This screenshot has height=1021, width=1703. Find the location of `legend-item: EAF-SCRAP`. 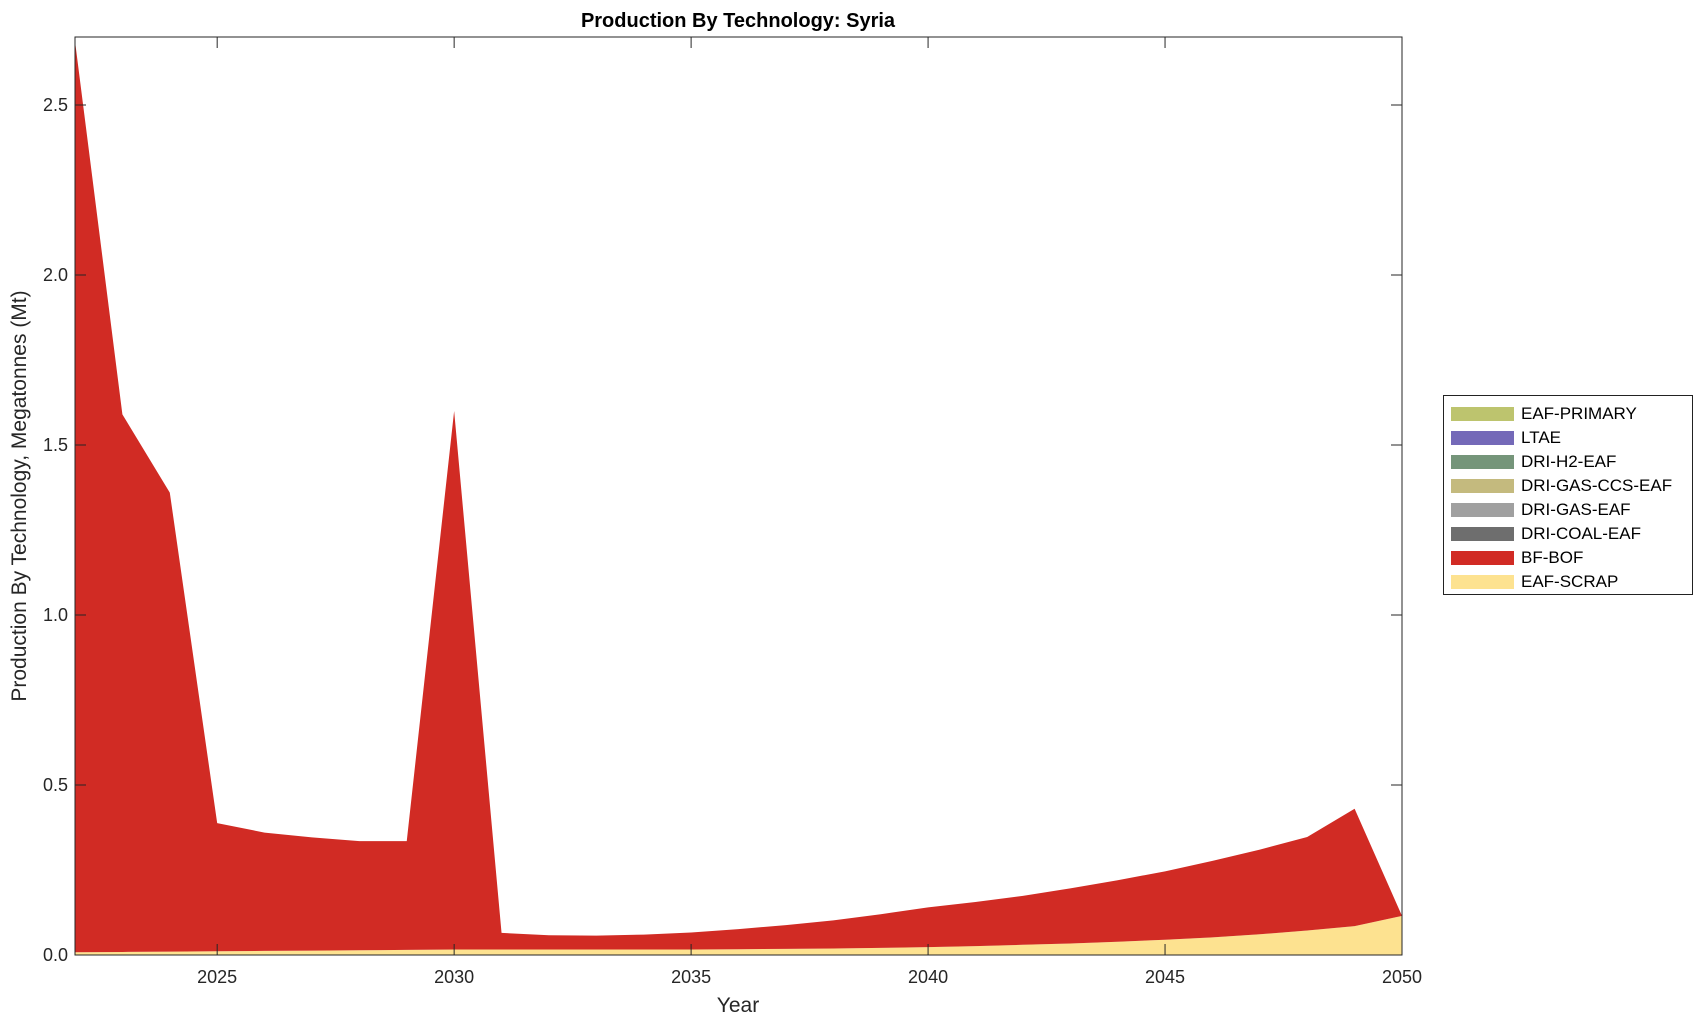

legend-item: EAF-SCRAP is located at coordinates (1571, 582).